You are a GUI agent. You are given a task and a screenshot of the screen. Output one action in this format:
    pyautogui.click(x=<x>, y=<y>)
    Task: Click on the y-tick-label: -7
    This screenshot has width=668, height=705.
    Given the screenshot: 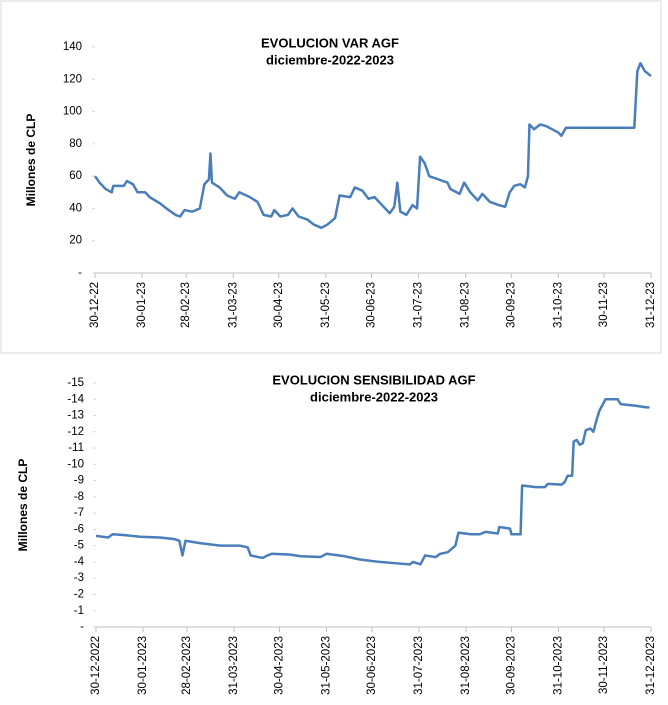 What is the action you would take?
    pyautogui.click(x=79, y=513)
    